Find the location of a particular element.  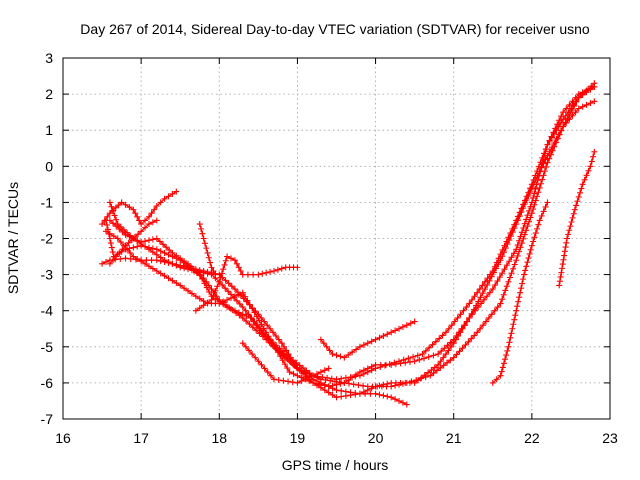

series-s9 is located at coordinates (246, 283).